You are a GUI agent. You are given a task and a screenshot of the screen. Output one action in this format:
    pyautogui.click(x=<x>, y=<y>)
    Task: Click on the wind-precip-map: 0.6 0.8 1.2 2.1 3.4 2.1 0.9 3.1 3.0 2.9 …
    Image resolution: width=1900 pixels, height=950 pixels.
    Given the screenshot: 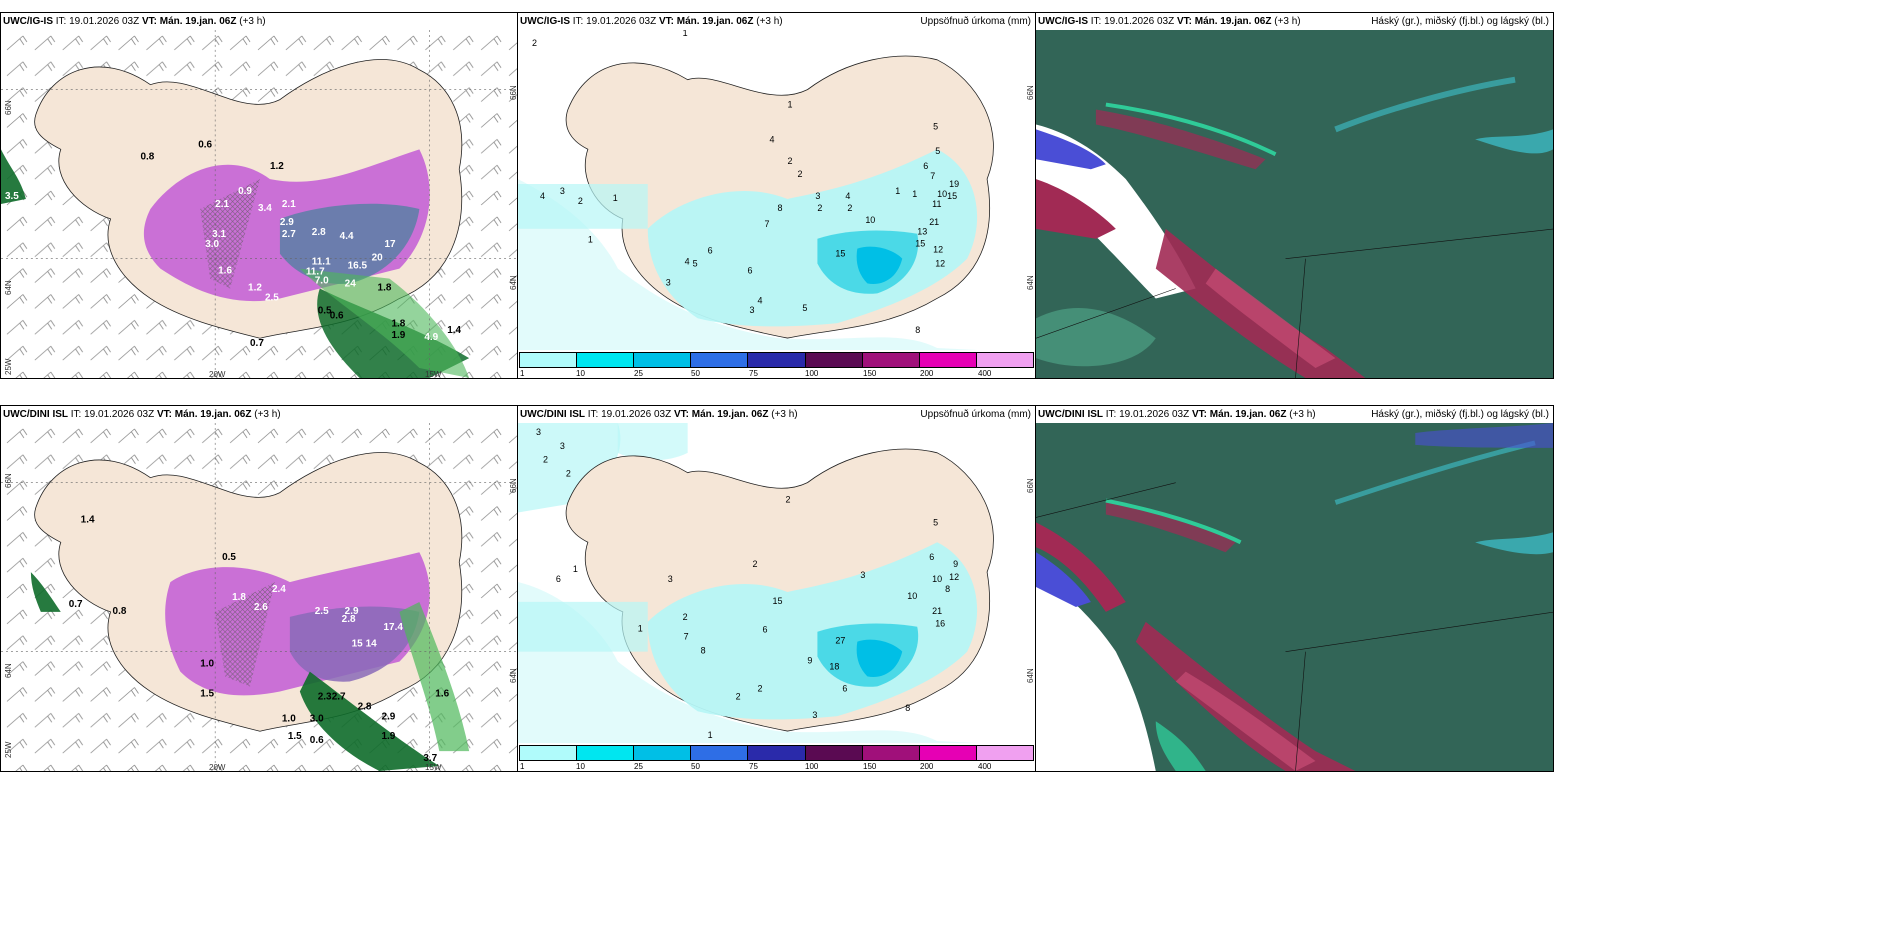 What is the action you would take?
    pyautogui.click(x=259, y=204)
    